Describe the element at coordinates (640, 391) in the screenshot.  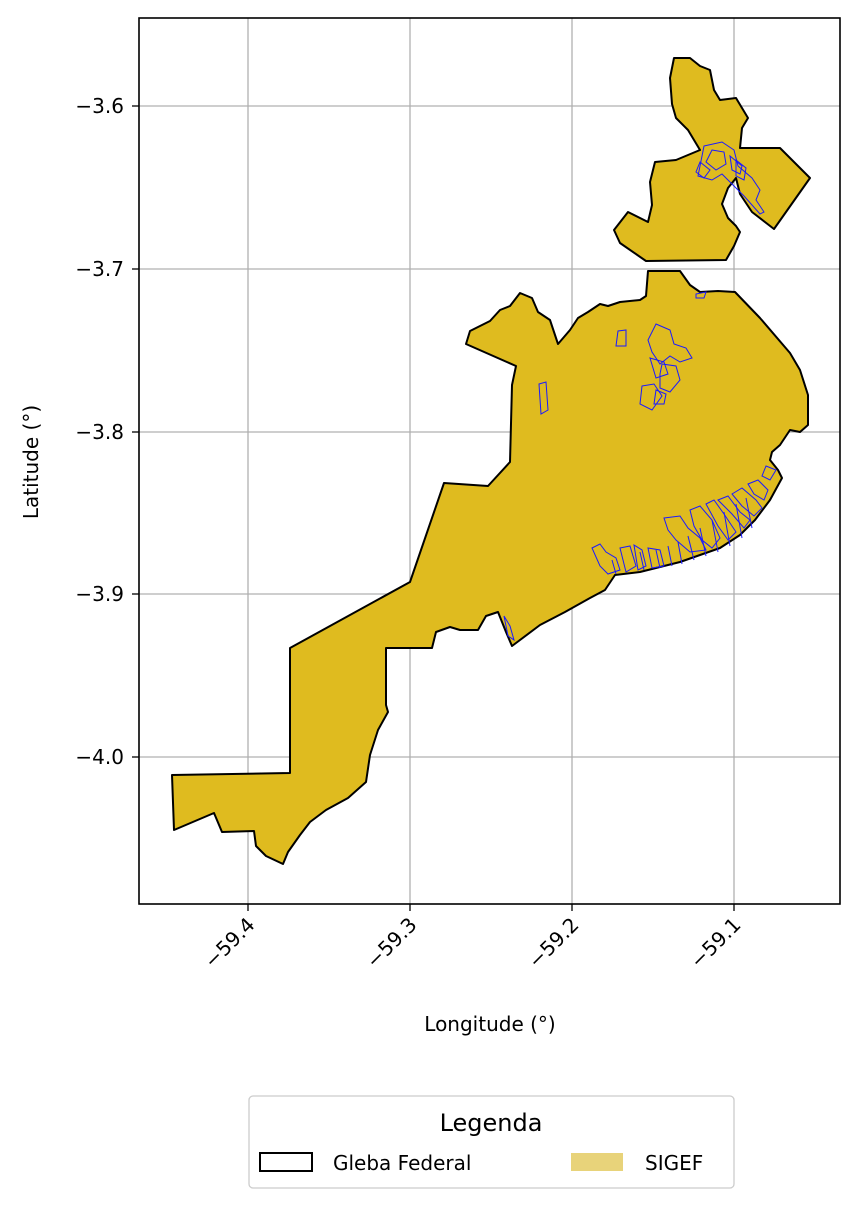
I see `sigef-parcels` at that location.